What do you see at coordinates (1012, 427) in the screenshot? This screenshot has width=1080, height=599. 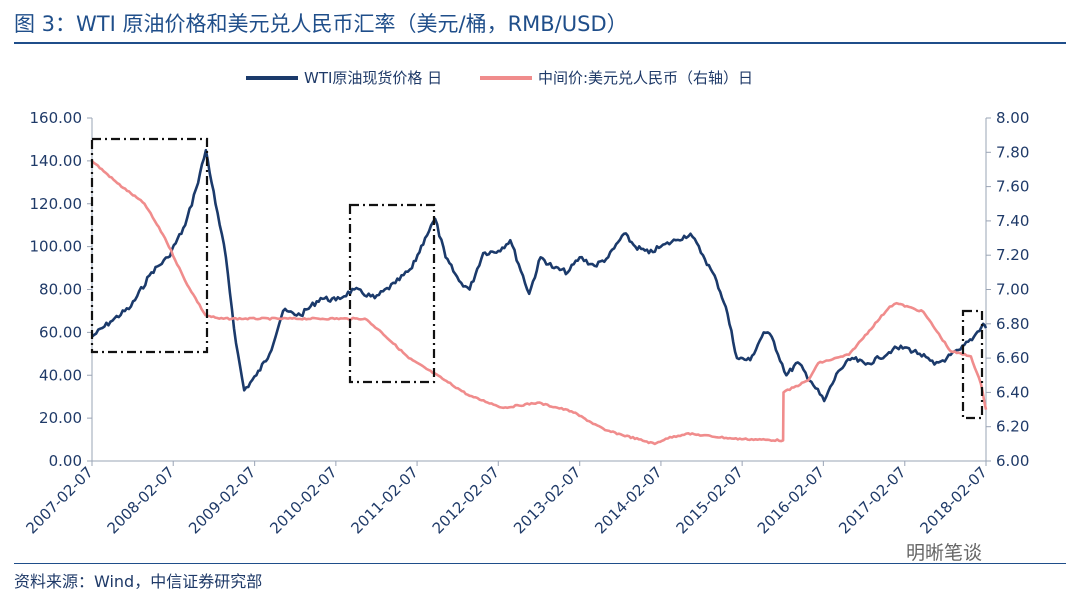 I see `y-right-tick-label: 6.20` at bounding box center [1012, 427].